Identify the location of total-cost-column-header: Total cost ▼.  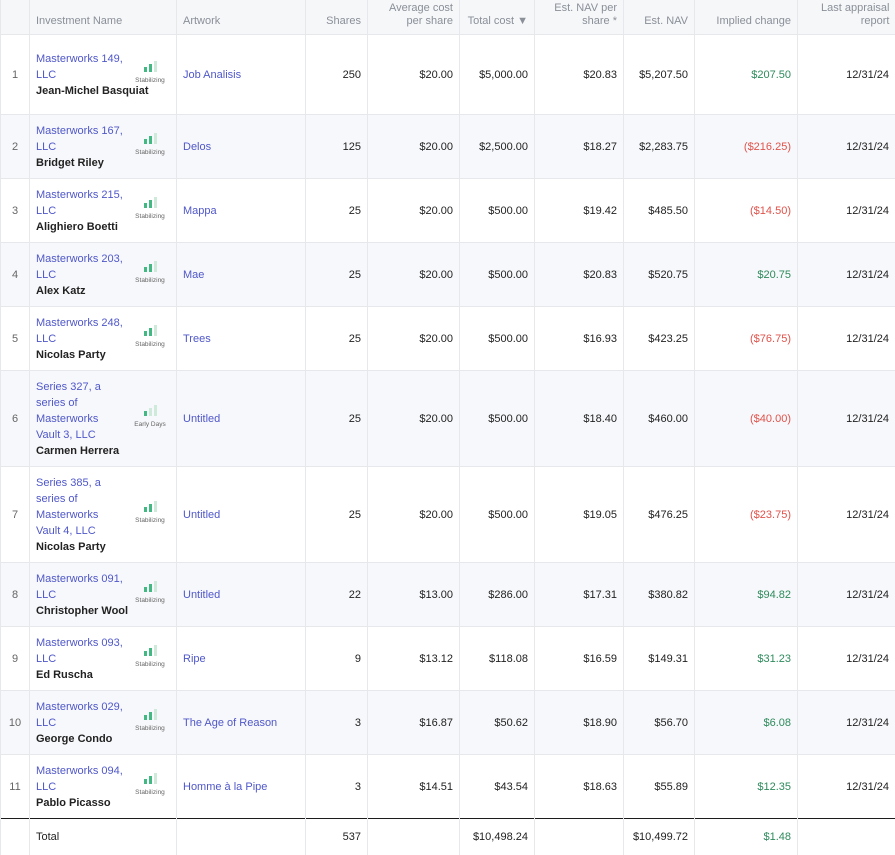
(497, 17).